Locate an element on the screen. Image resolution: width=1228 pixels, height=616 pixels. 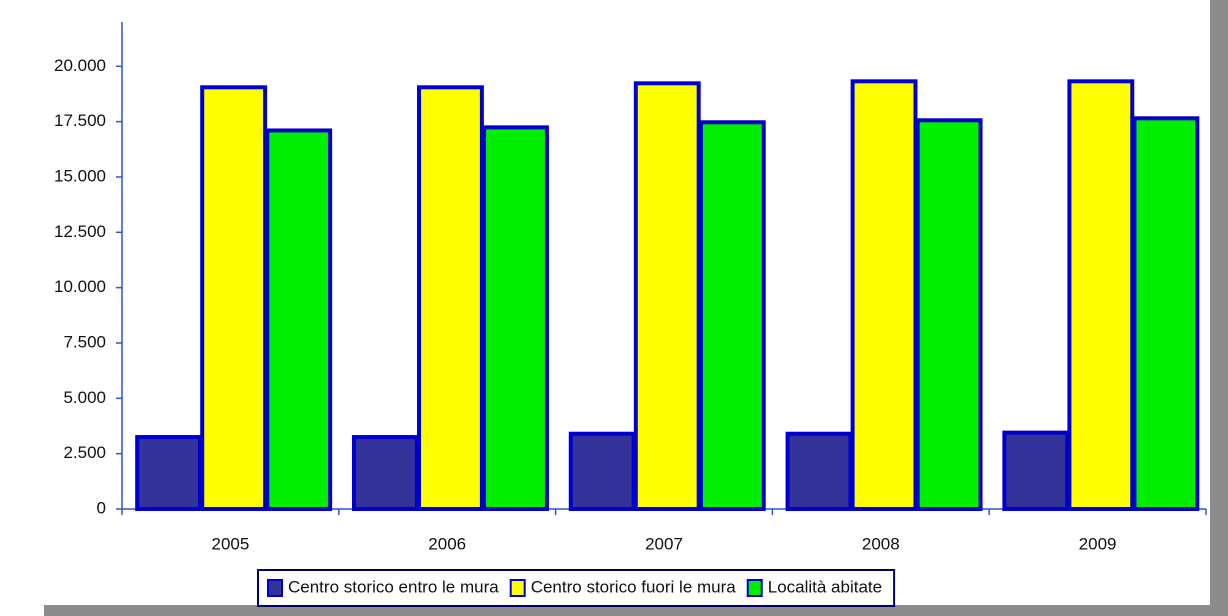
x-tick-label: 2006 is located at coordinates (447, 543).